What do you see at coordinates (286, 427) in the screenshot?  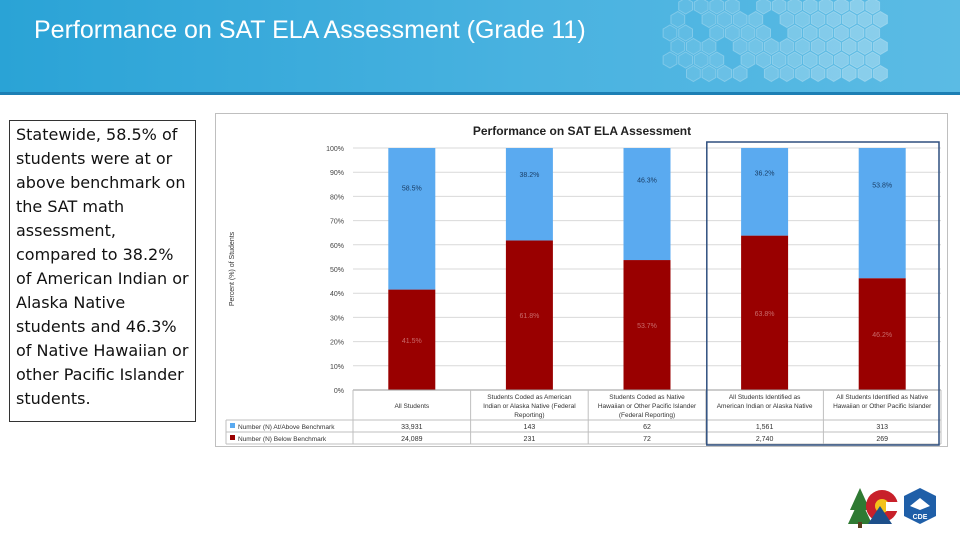 I see `legend-label-above-benchmark: Number (N) At/Above Benchmark` at bounding box center [286, 427].